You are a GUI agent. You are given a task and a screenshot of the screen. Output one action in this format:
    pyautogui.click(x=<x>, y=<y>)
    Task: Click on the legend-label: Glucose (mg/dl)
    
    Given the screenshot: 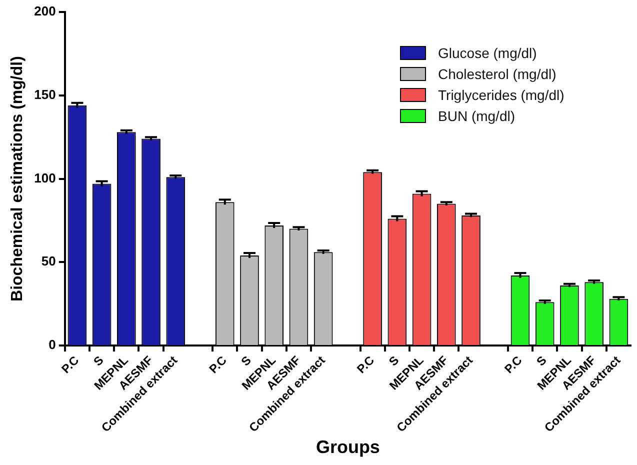 What is the action you would take?
    pyautogui.click(x=487, y=52)
    